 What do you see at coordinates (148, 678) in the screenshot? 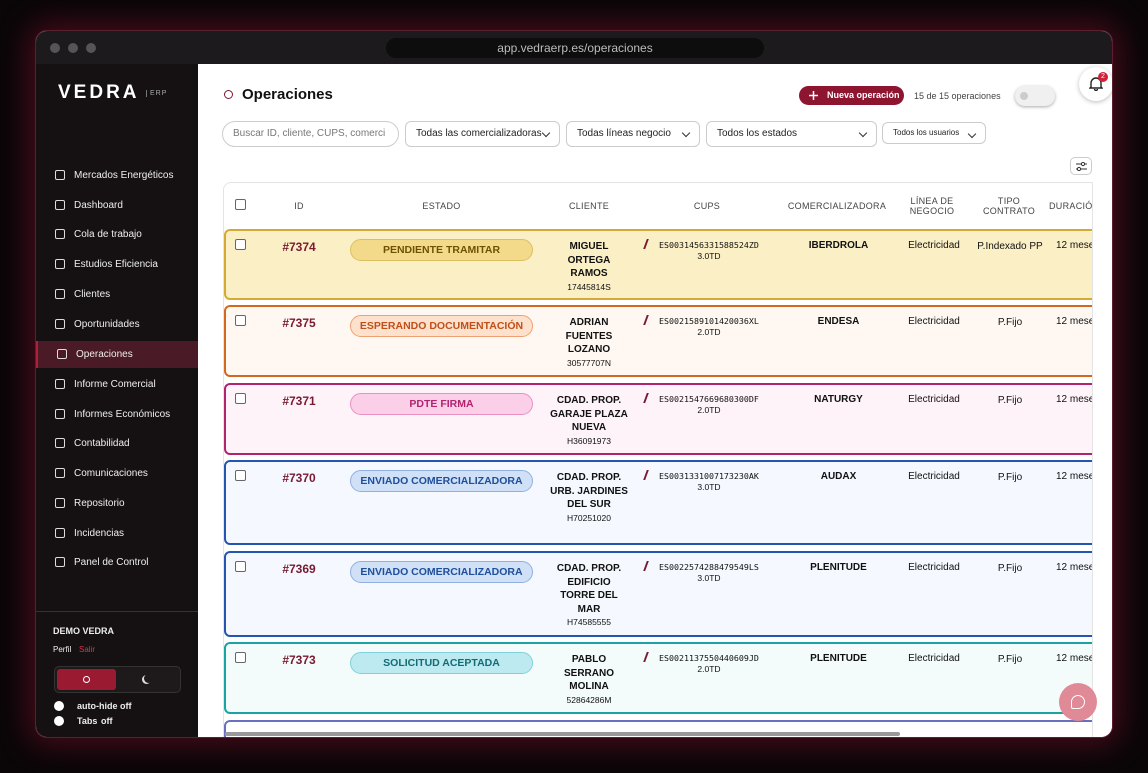
I see `moon-icon` at bounding box center [148, 678].